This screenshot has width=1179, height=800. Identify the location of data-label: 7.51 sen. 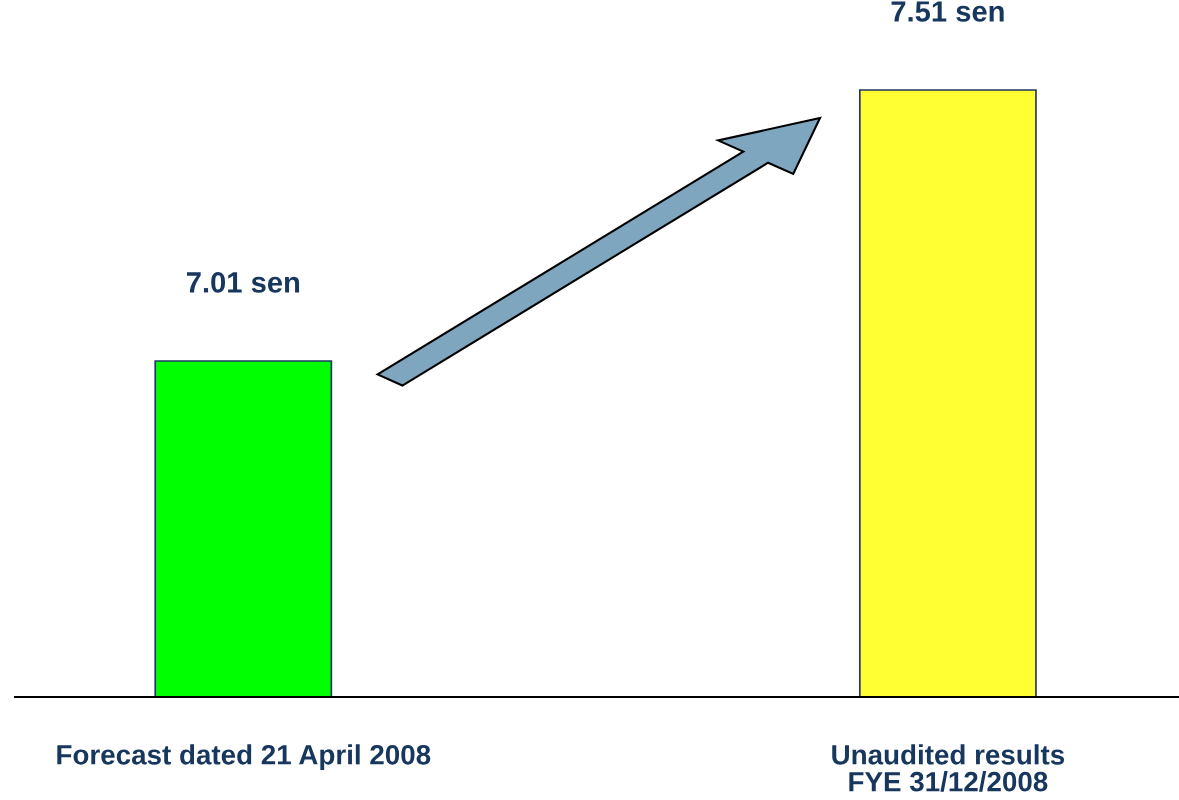
(947, 11).